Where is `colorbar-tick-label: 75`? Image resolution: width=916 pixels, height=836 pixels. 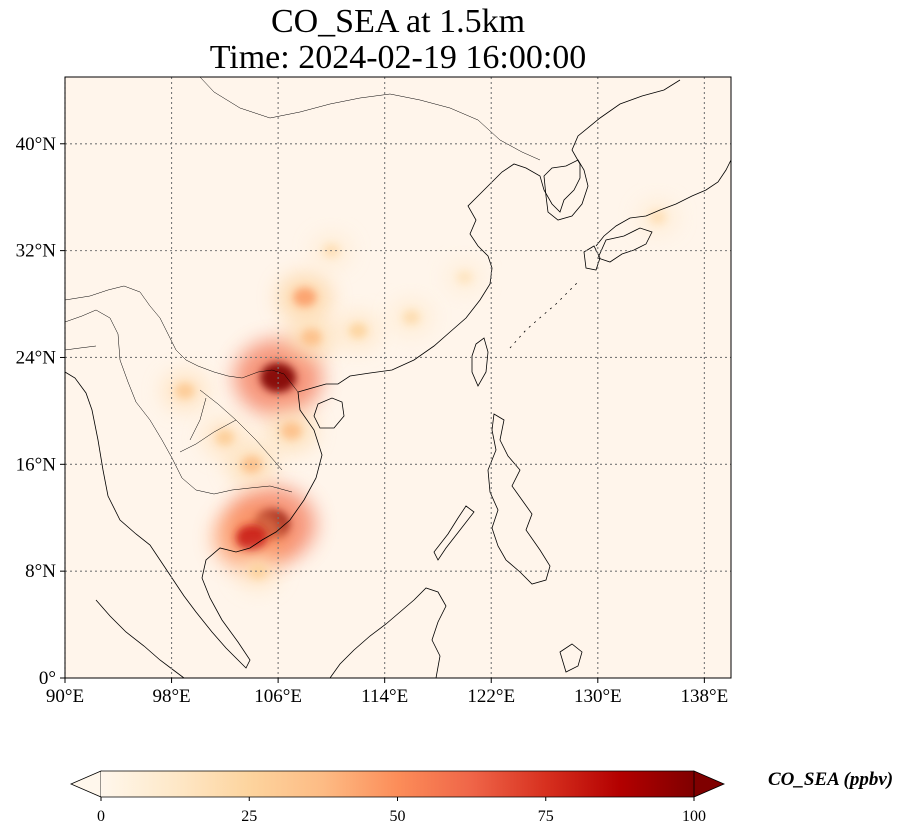
colorbar-tick-label: 75 is located at coordinates (546, 816).